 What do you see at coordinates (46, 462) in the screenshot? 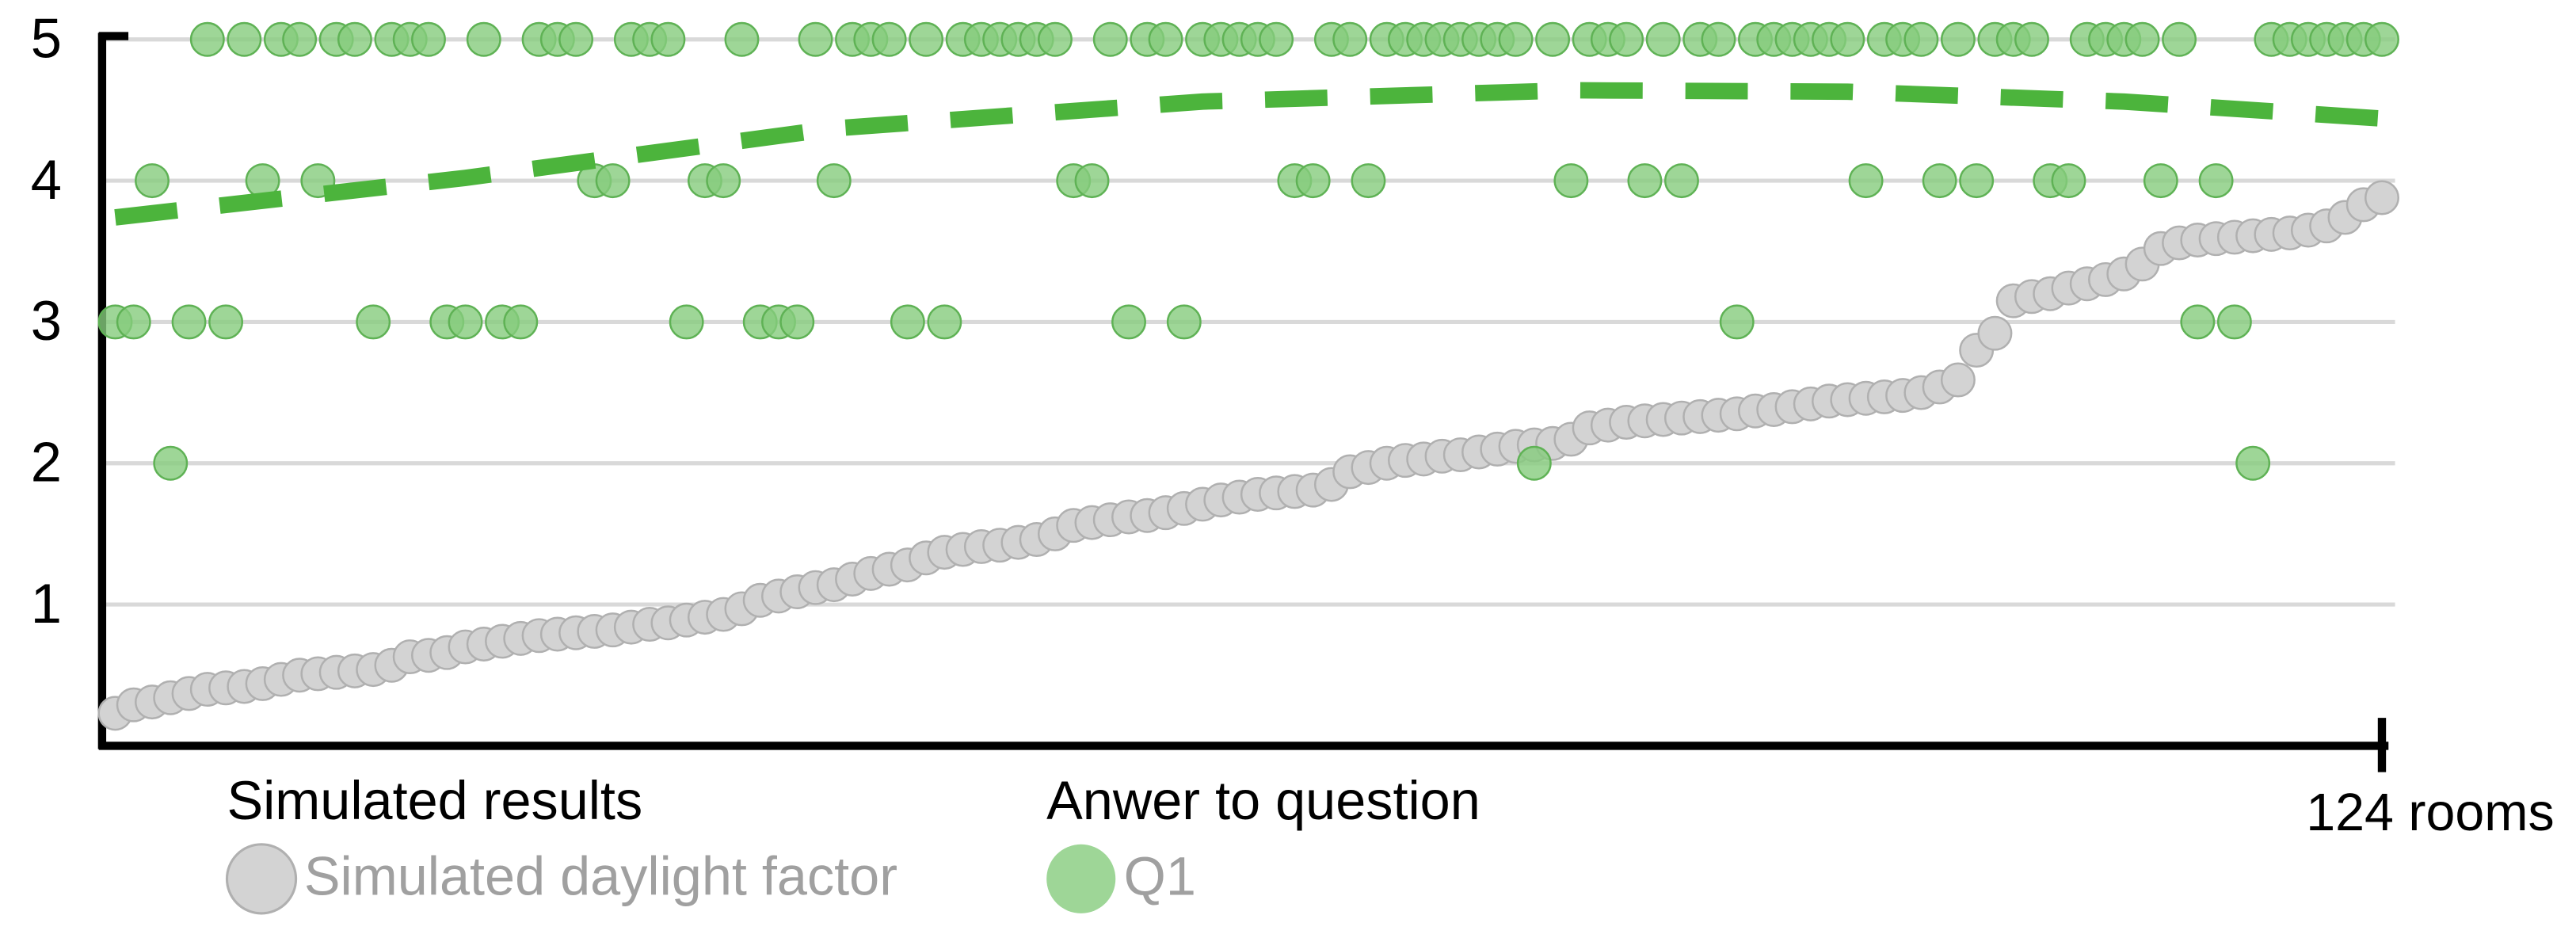
I see `y-tick-label: 2` at bounding box center [46, 462].